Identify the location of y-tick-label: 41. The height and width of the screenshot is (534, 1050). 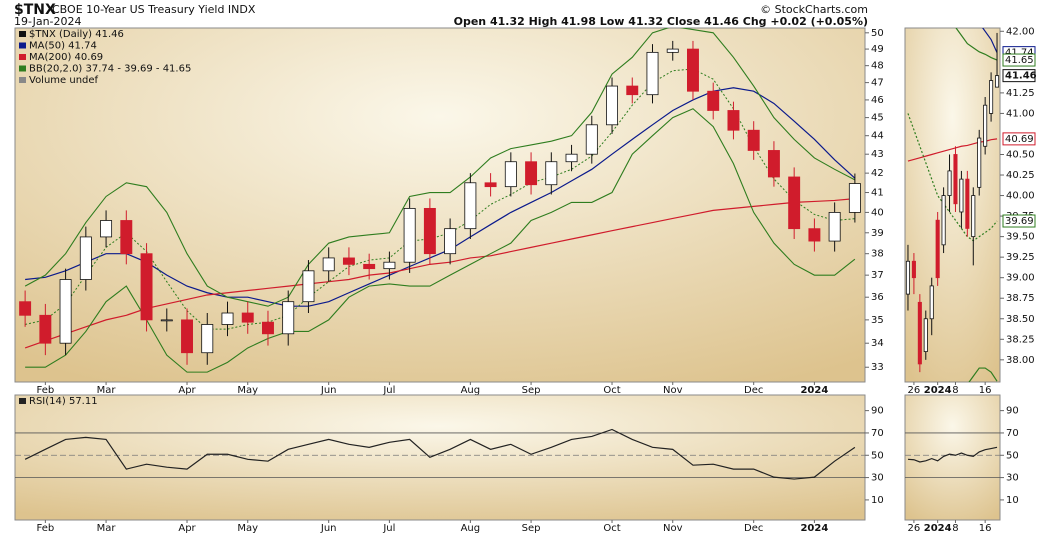
(877, 193).